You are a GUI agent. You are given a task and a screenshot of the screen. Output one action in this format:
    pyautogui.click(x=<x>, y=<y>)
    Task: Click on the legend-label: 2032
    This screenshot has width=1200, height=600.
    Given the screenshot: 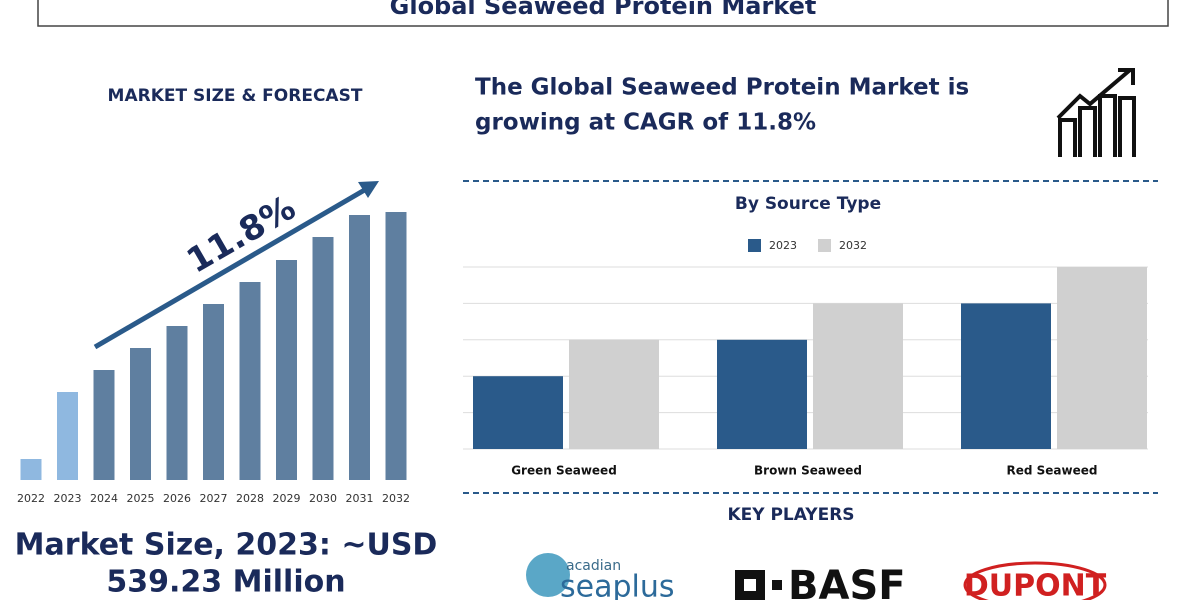 What is the action you would take?
    pyautogui.click(x=853, y=245)
    